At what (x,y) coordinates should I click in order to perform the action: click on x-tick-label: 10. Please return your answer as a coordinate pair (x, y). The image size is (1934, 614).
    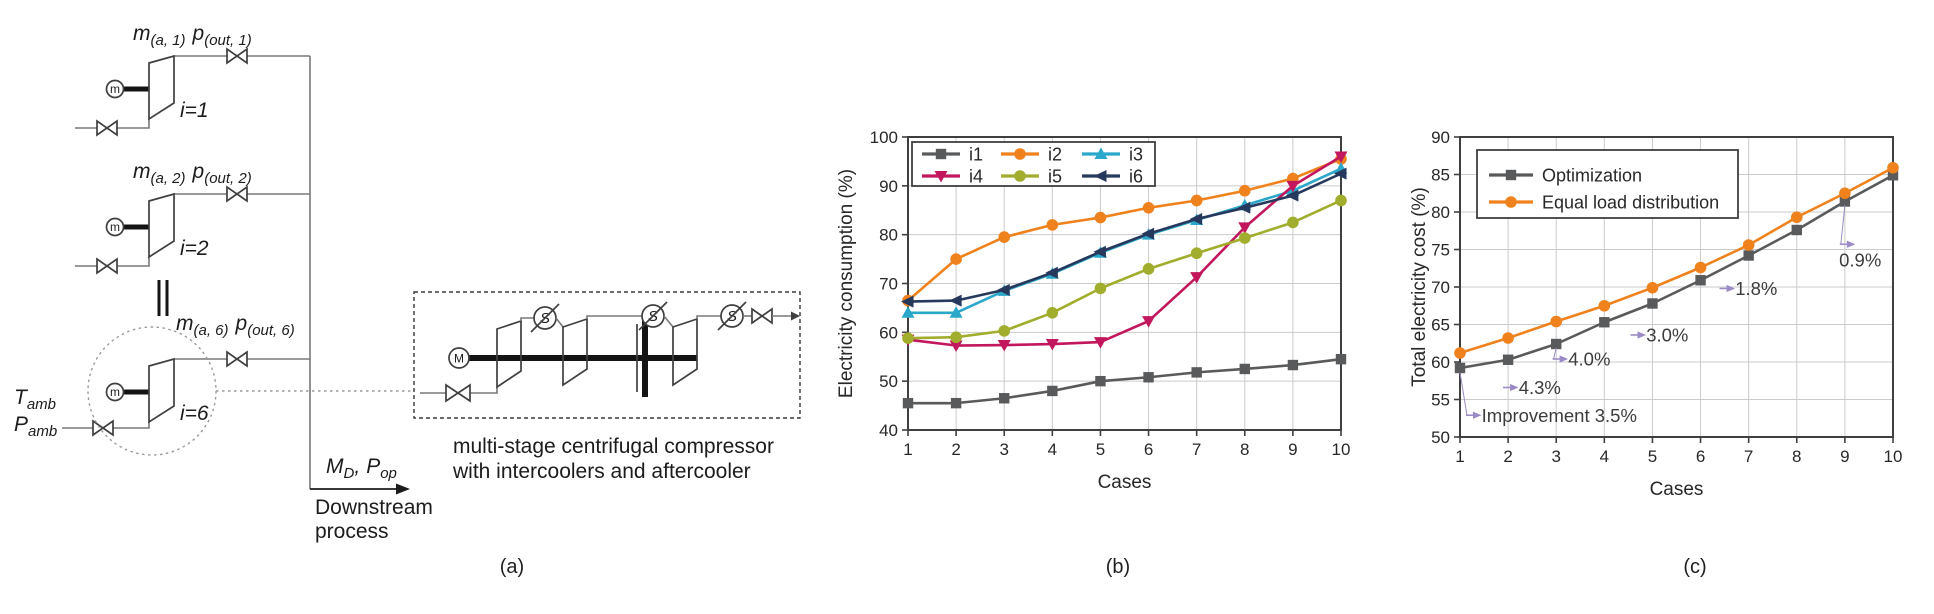
    Looking at the image, I should click on (1341, 449).